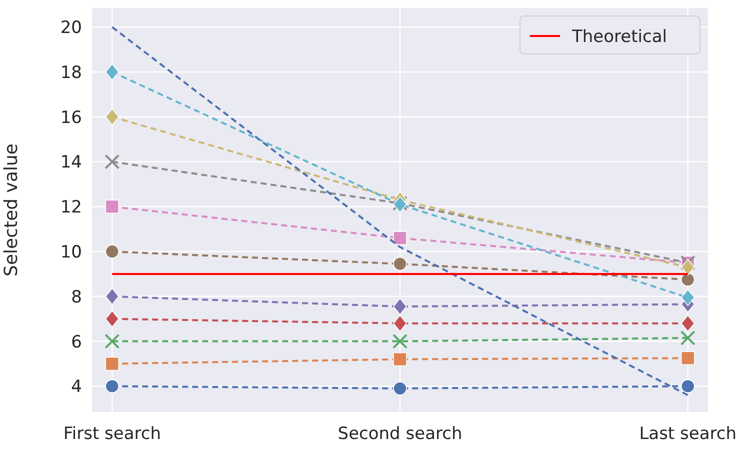 The height and width of the screenshot is (452, 737). What do you see at coordinates (112, 434) in the screenshot?
I see `x-tick-label: First search` at bounding box center [112, 434].